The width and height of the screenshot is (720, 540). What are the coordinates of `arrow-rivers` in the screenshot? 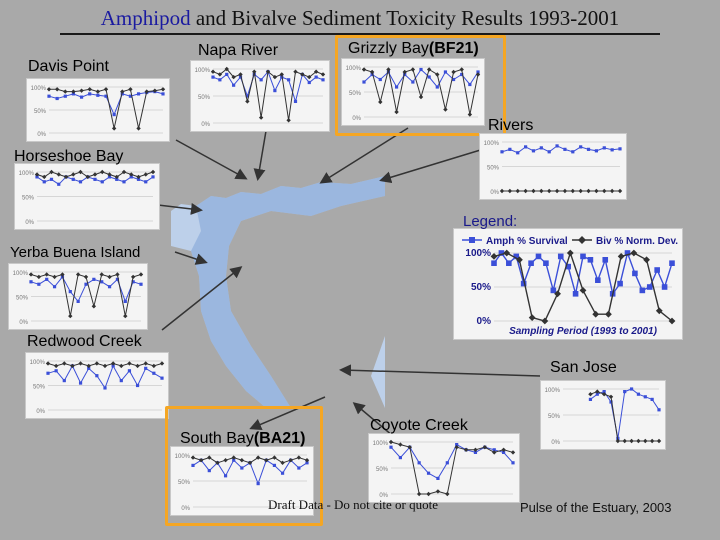 It's located at (433, 165).